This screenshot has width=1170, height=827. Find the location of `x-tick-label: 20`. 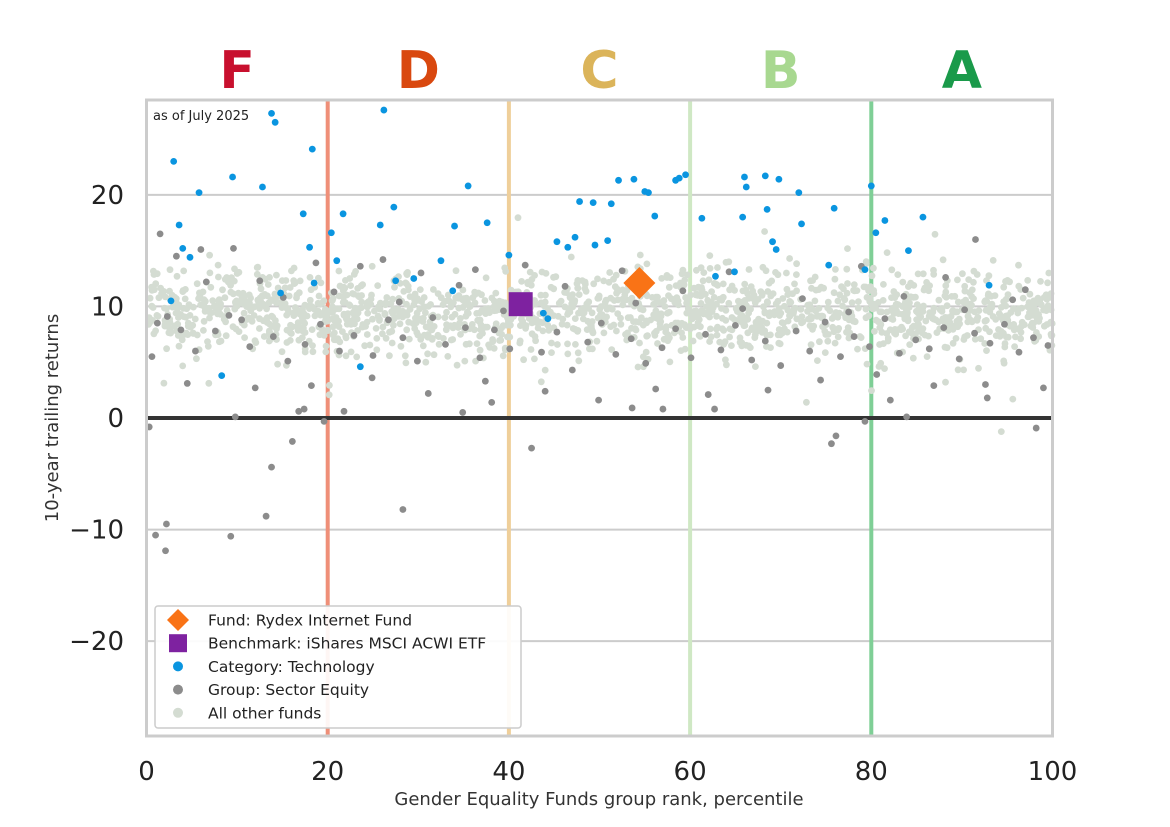

x-tick-label: 20 is located at coordinates (327, 772).